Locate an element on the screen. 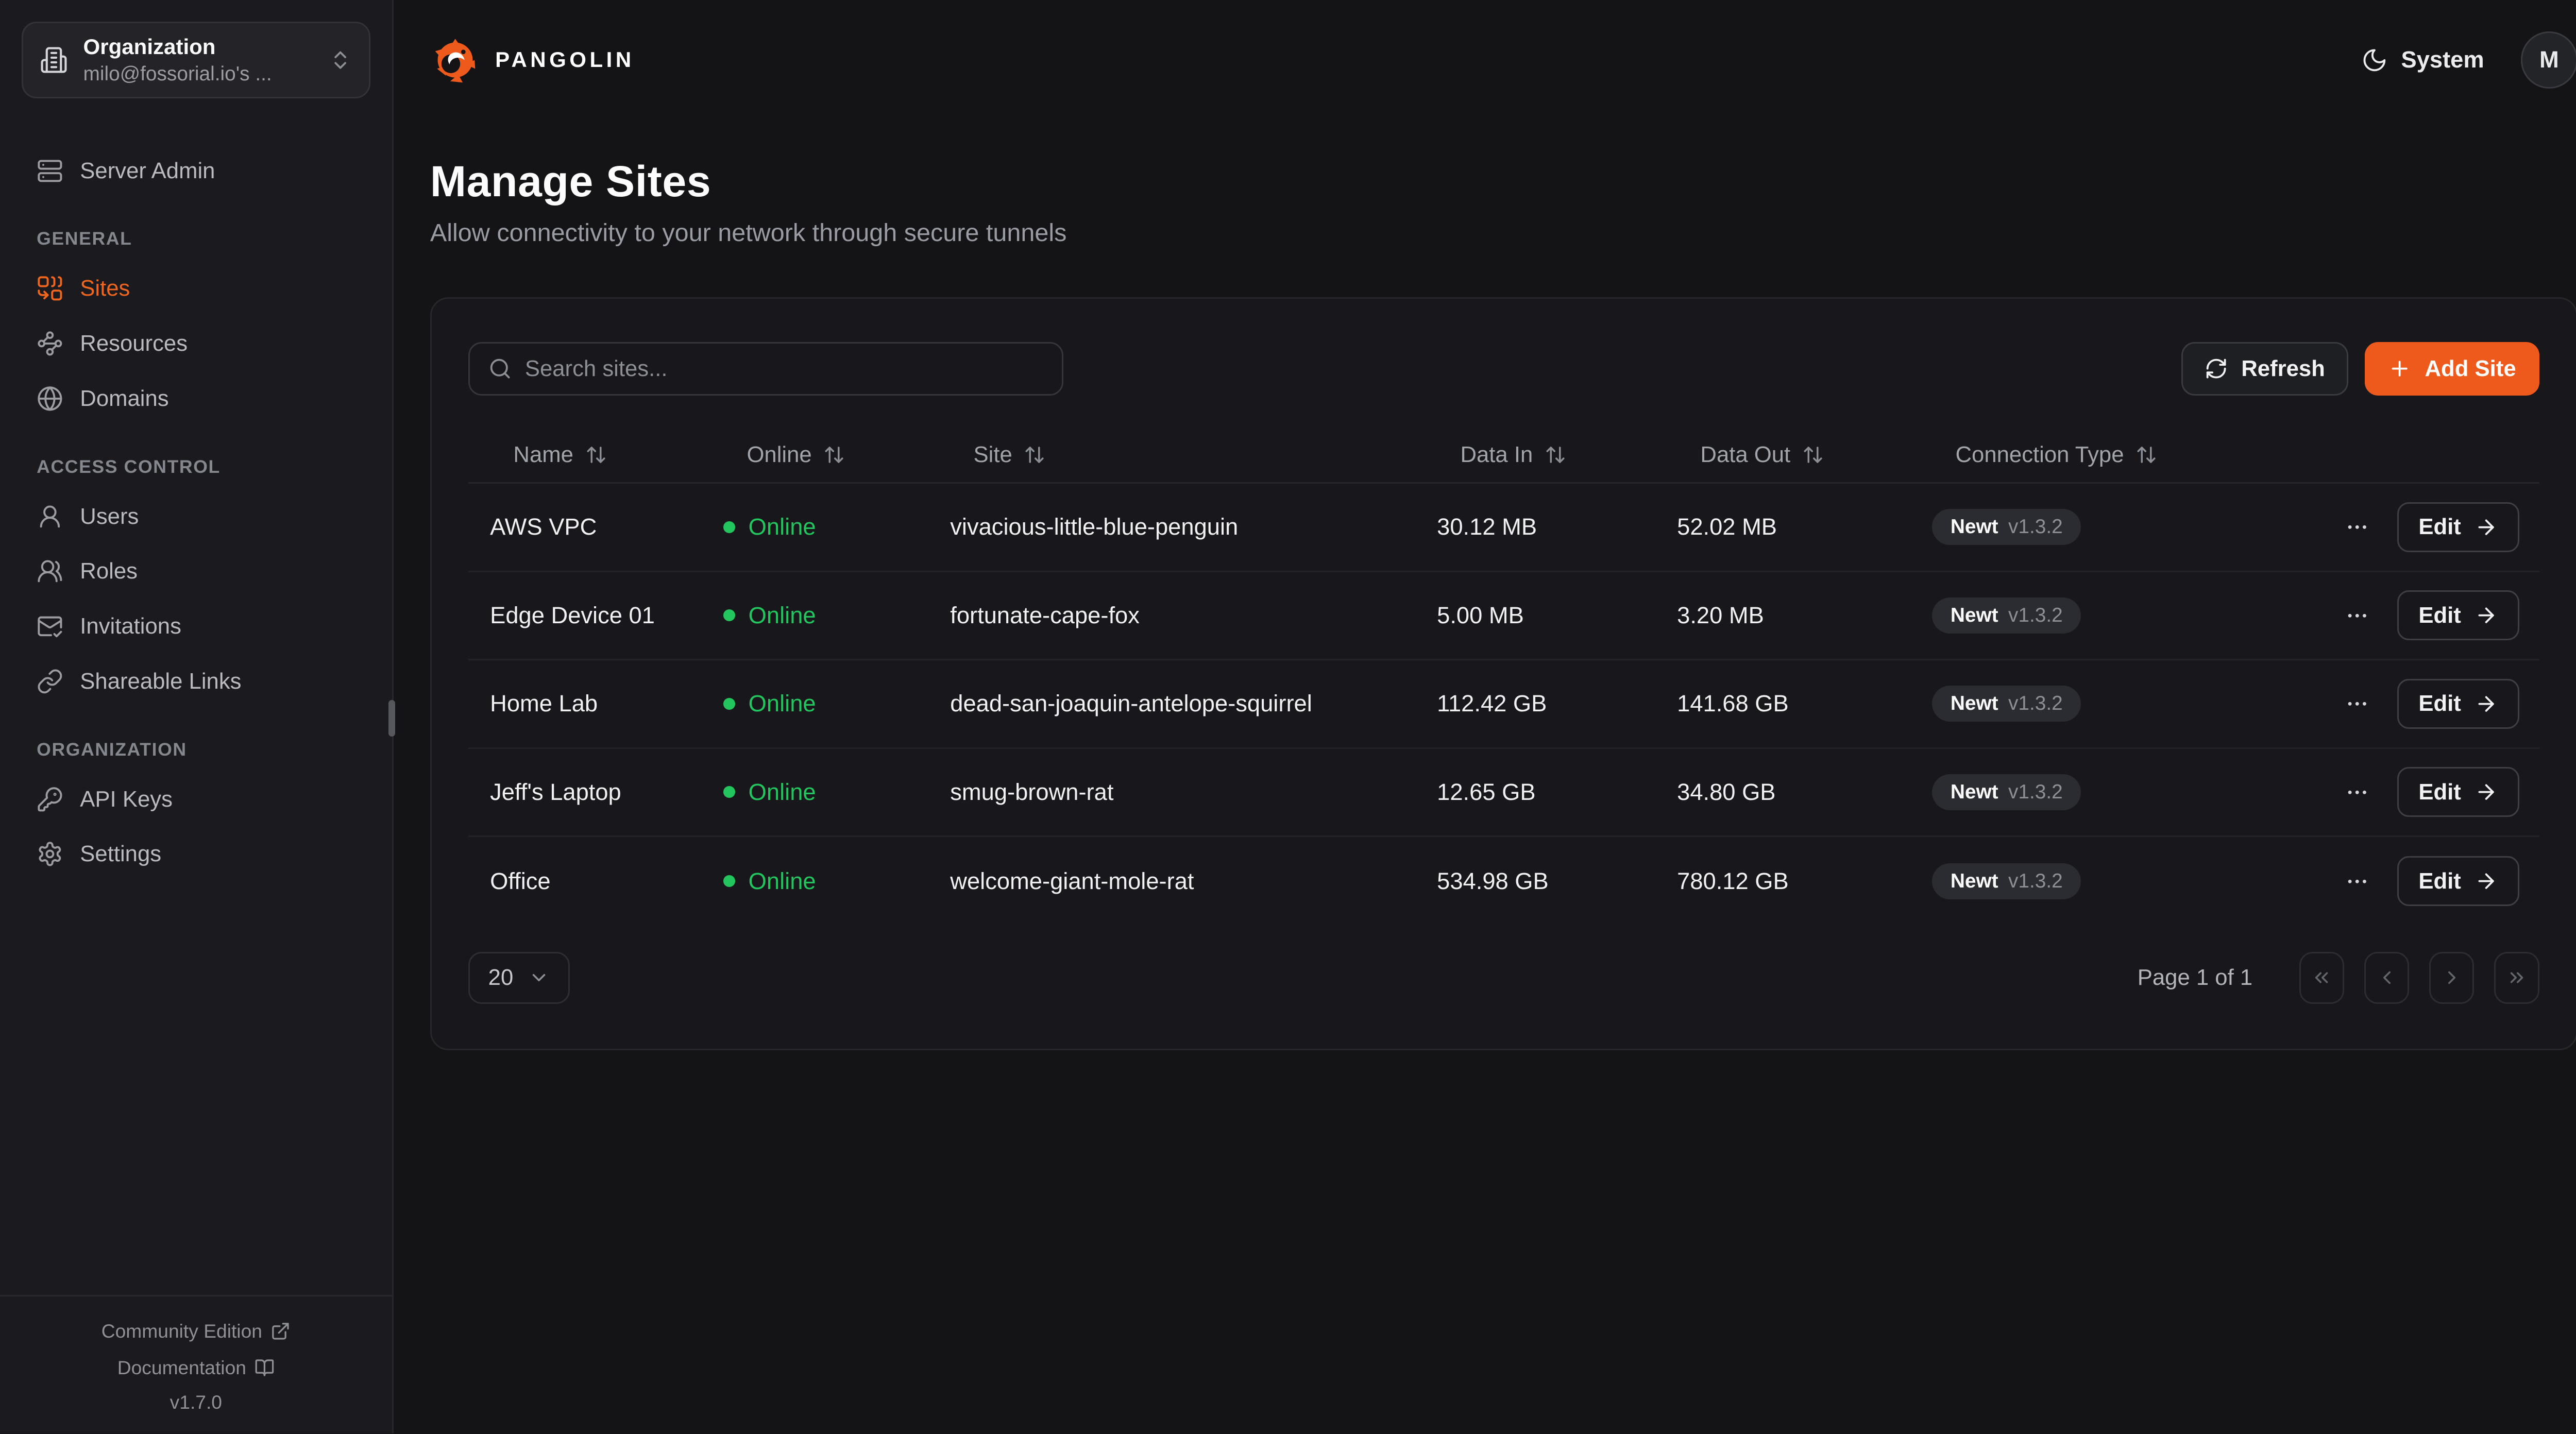 Image resolution: width=2576 pixels, height=1434 pixels. site-data-out: 780.12 GB is located at coordinates (1733, 880).